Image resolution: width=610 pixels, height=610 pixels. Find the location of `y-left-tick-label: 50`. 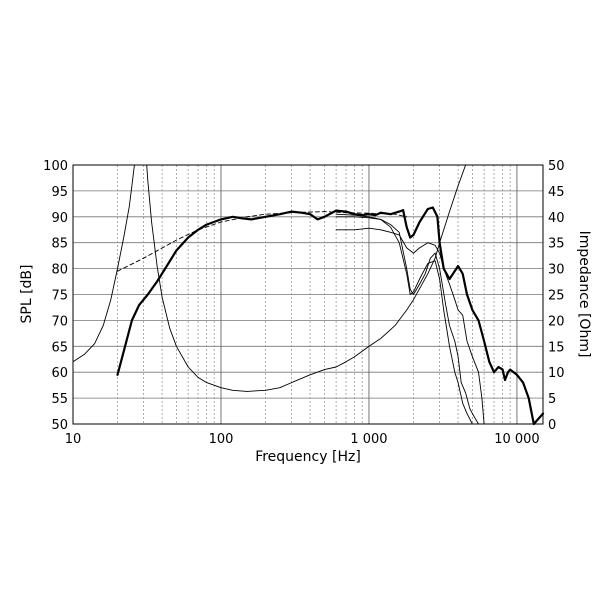

y-left-tick-label: 50 is located at coordinates (59, 425).